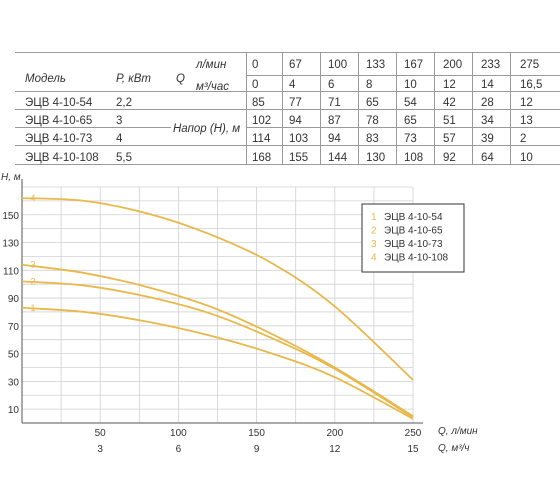 The width and height of the screenshot is (560, 504). I want to click on x-tick-label-top: 100, so click(178, 433).